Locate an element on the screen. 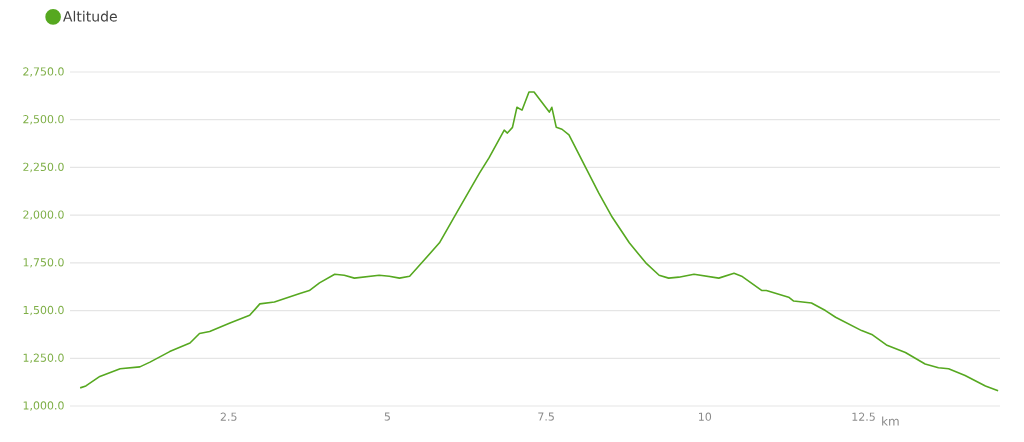 This screenshot has height=442, width=1024. y-tick-label: 2,750.0 is located at coordinates (43, 72).